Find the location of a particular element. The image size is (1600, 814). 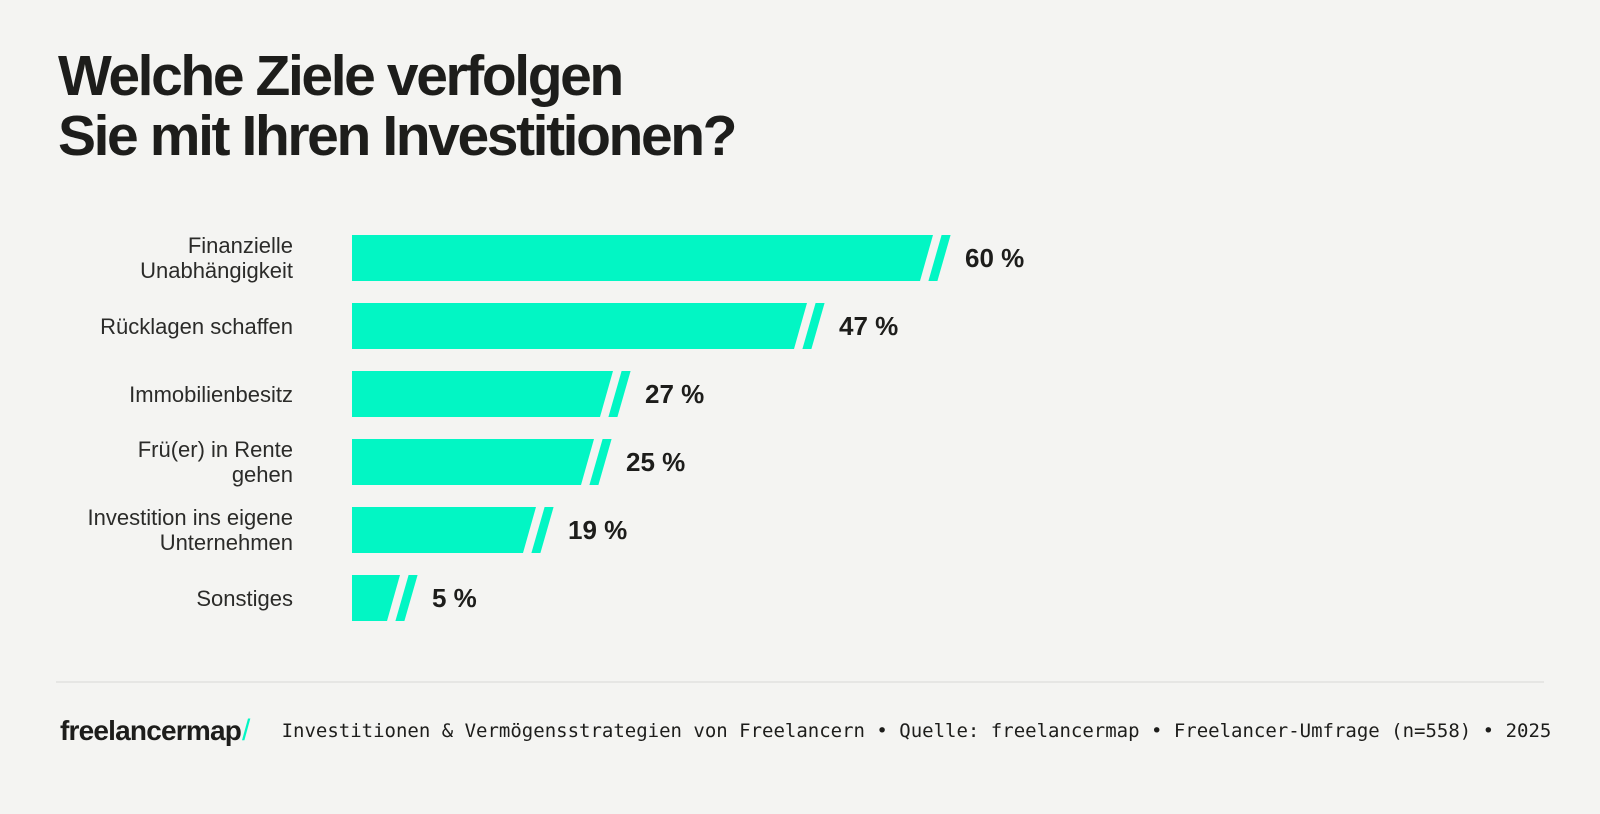

bar-category-label: Investition ins eigene Unternehmen is located at coordinates (176, 530).